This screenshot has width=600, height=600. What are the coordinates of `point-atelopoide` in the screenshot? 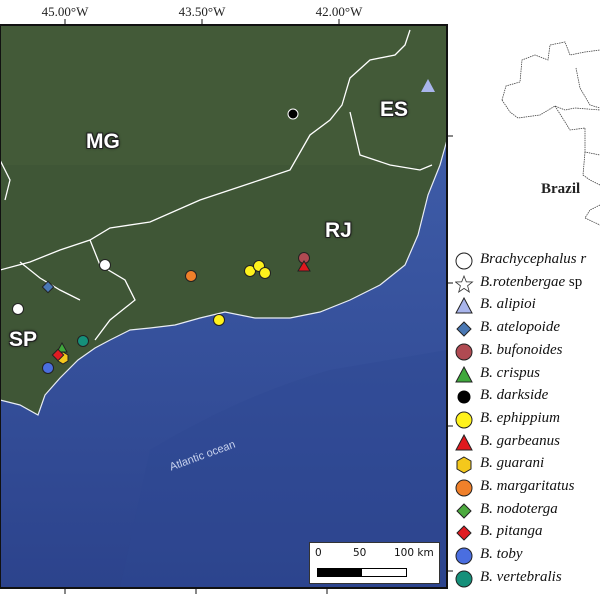 It's located at (48, 287).